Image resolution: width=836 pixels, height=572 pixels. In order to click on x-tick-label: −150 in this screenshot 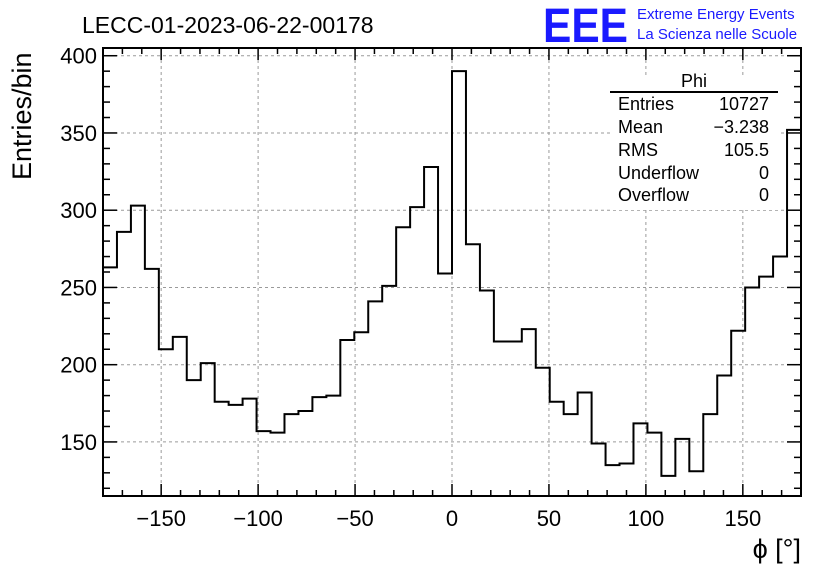, I will do `click(161, 518)`.